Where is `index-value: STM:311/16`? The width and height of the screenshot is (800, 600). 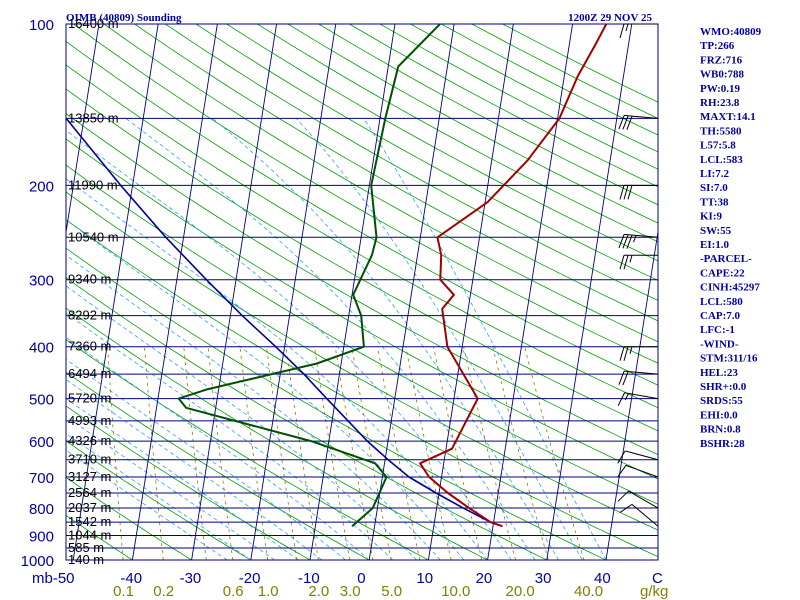 index-value: STM:311/16 is located at coordinates (729, 359).